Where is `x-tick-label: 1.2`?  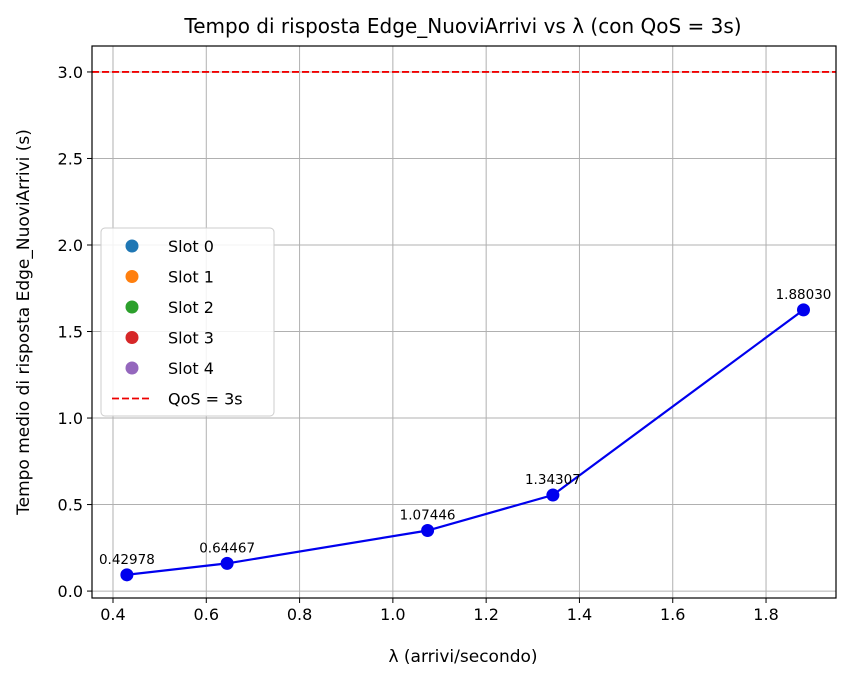
x-tick-label: 1.2 is located at coordinates (485, 614).